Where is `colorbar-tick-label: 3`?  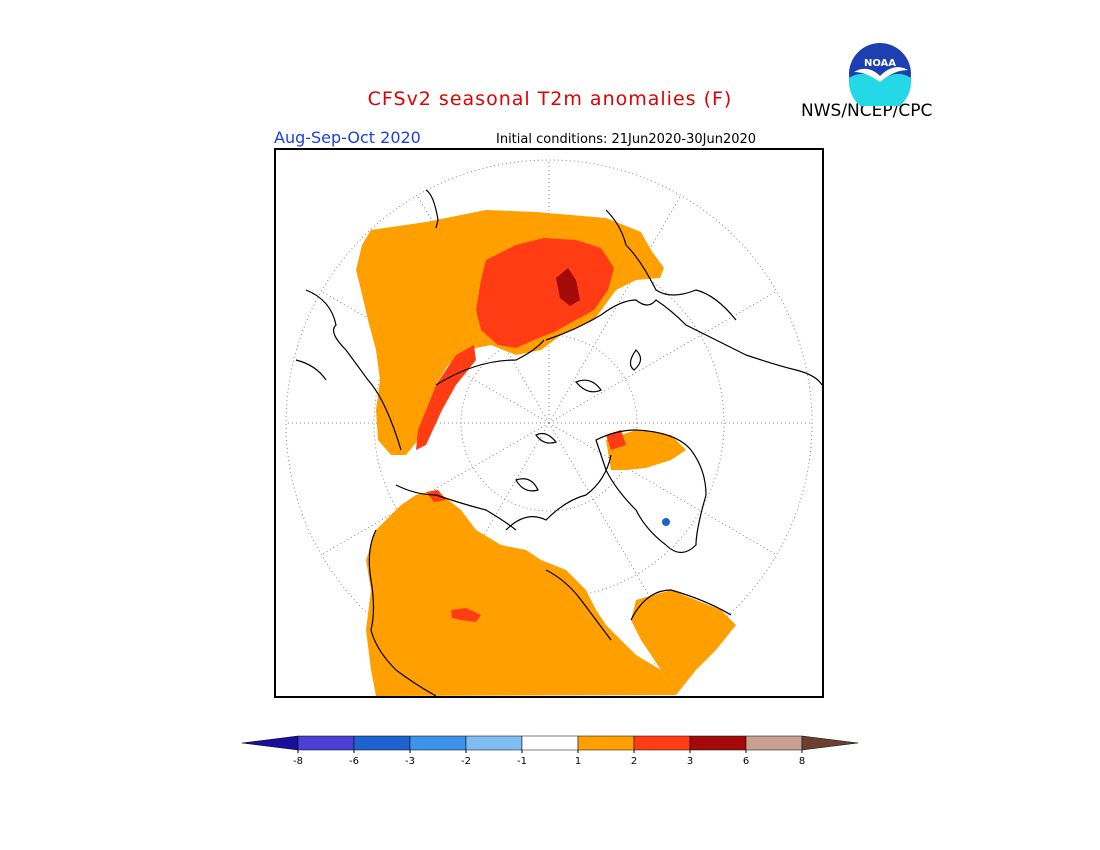
colorbar-tick-label: 3 is located at coordinates (690, 761).